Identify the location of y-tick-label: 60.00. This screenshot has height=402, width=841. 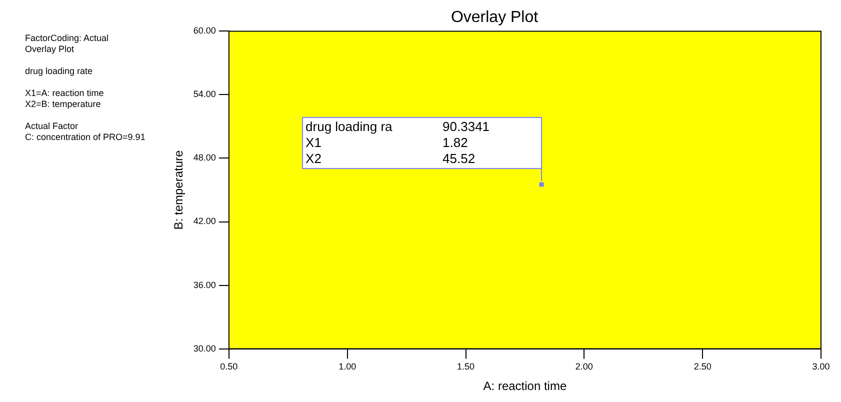
(204, 31).